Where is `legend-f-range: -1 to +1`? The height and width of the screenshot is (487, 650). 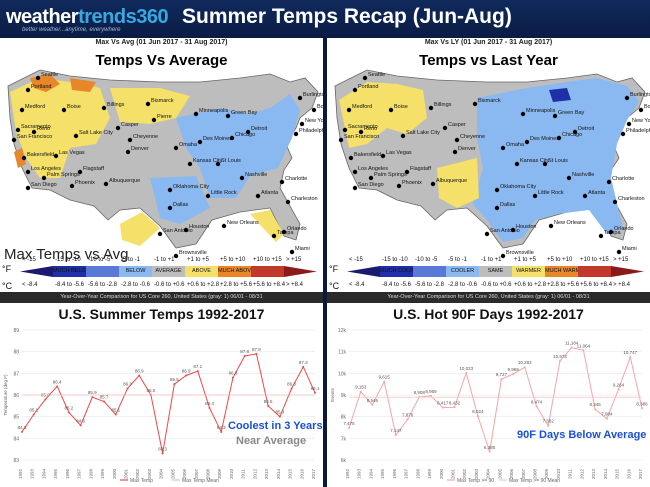
legend-f-range: -1 to +1 is located at coordinates (491, 260).